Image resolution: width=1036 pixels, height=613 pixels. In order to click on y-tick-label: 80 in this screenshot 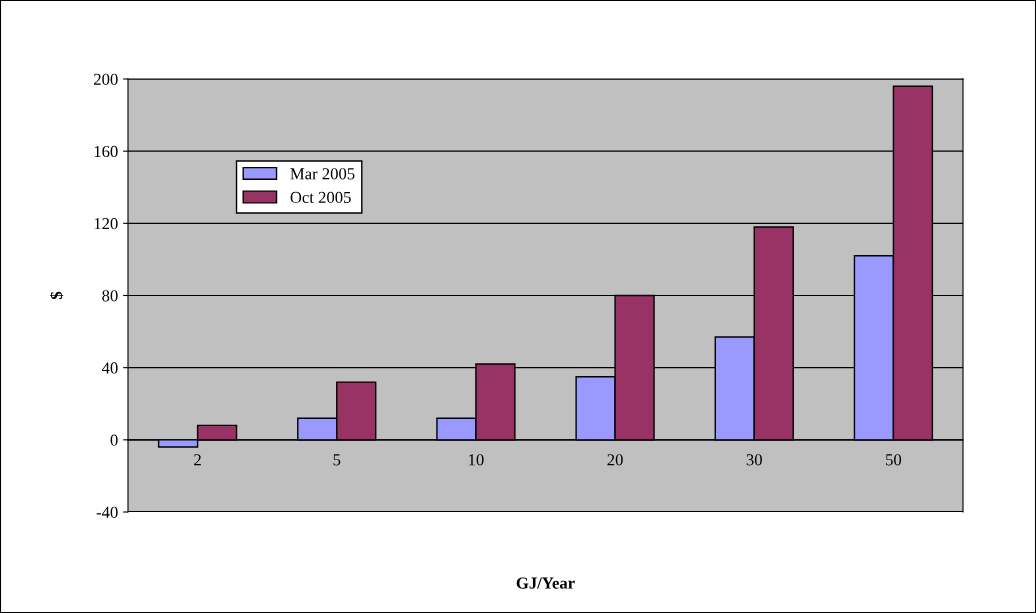, I will do `click(110, 296)`.